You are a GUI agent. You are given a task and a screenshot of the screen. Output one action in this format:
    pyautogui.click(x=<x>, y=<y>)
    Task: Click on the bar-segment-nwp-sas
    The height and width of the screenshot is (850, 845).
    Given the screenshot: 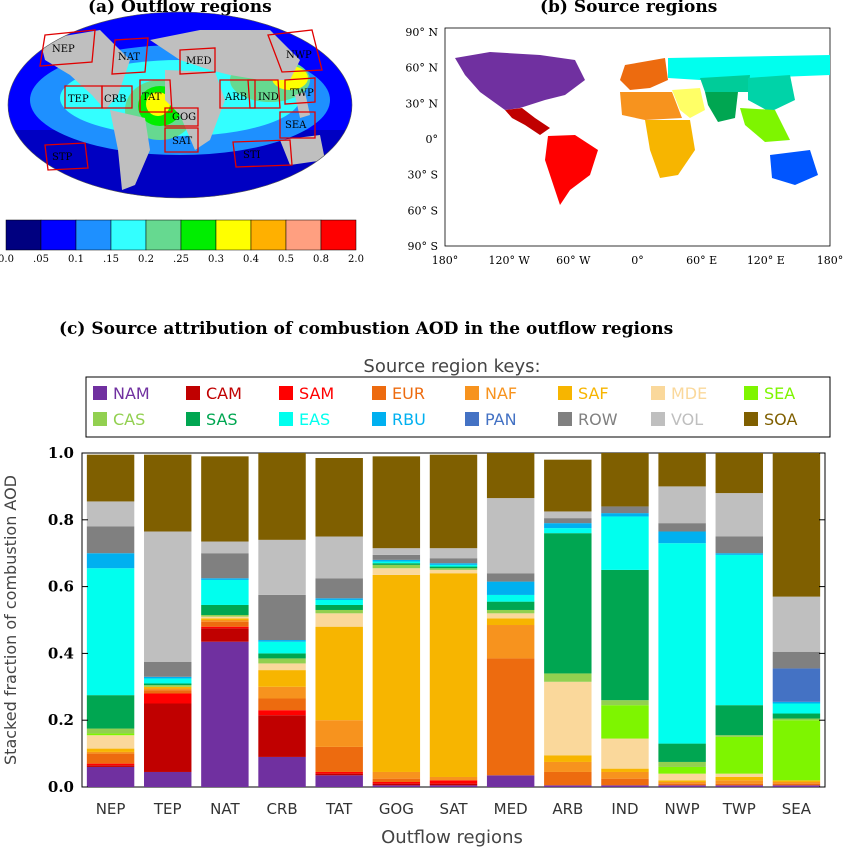 What is the action you would take?
    pyautogui.click(x=682, y=752)
    